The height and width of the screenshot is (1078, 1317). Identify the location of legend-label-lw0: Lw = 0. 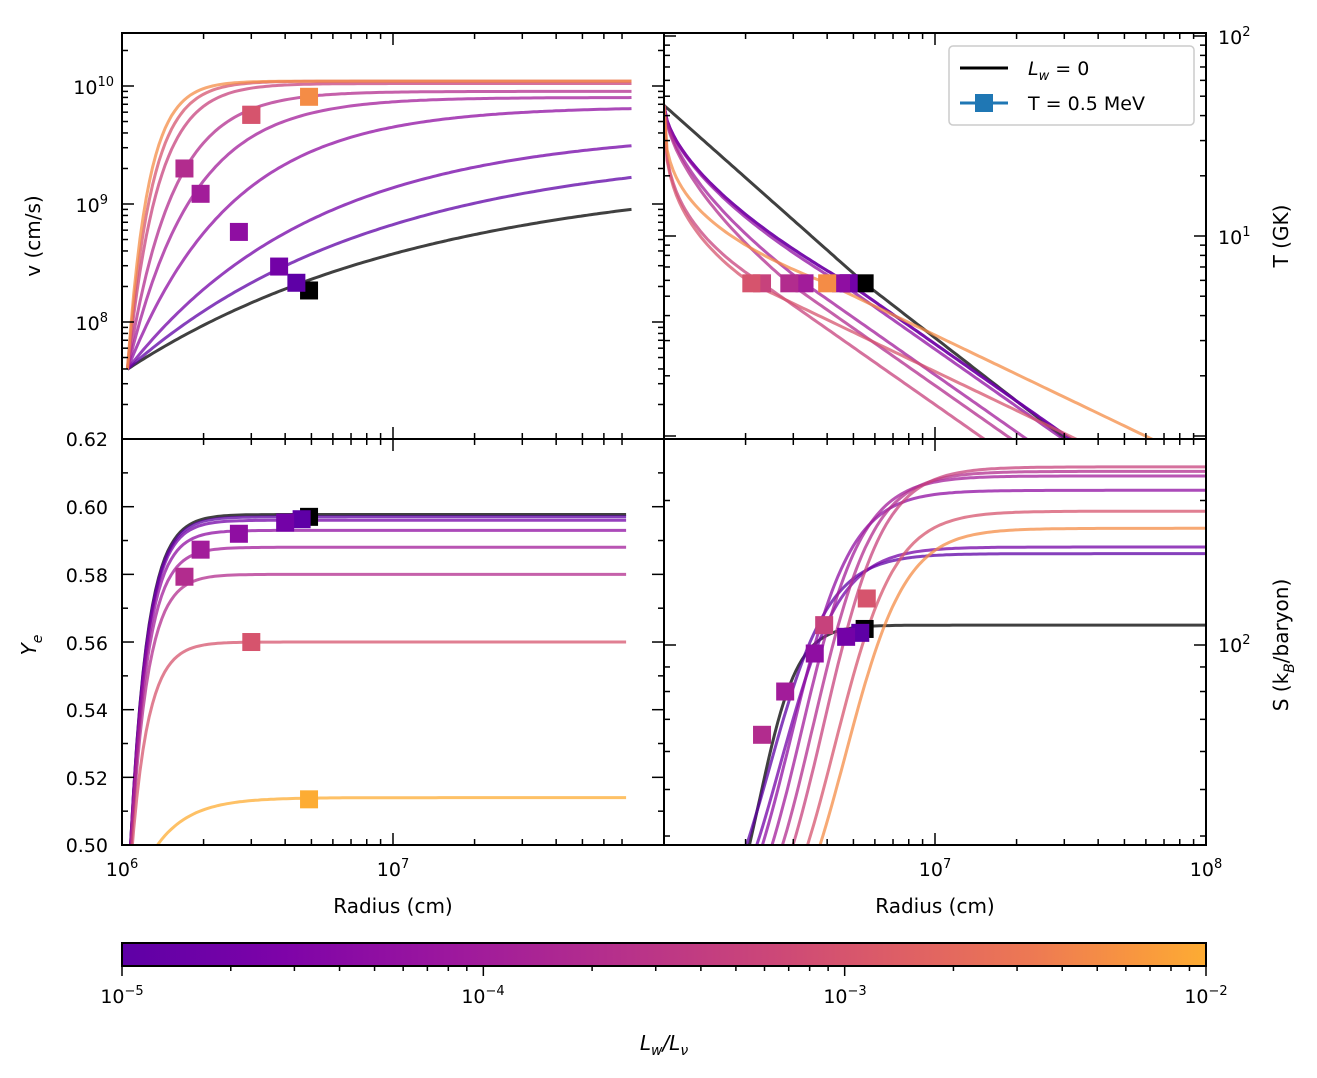
(1058, 71).